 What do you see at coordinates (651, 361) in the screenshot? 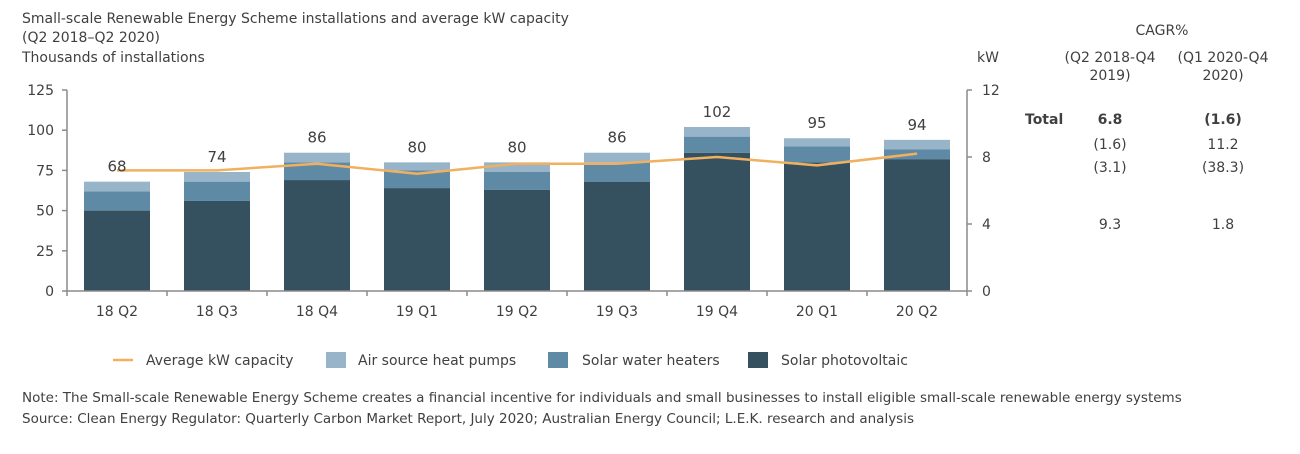
I see `legend-label: Solar water heaters` at bounding box center [651, 361].